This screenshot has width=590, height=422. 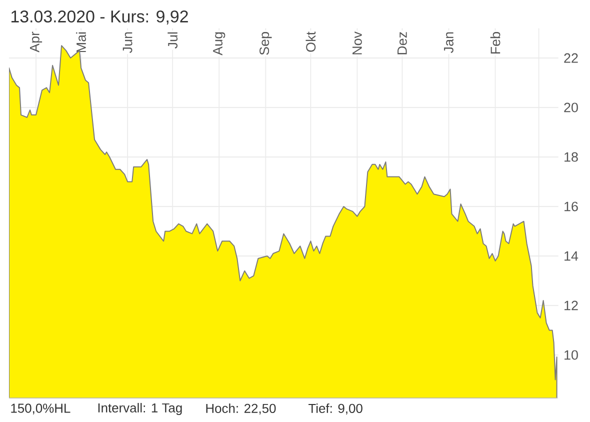 What do you see at coordinates (99, 17) in the screenshot?
I see `chart-title: 13.03.2020 - Kurs: 9,92` at bounding box center [99, 17].